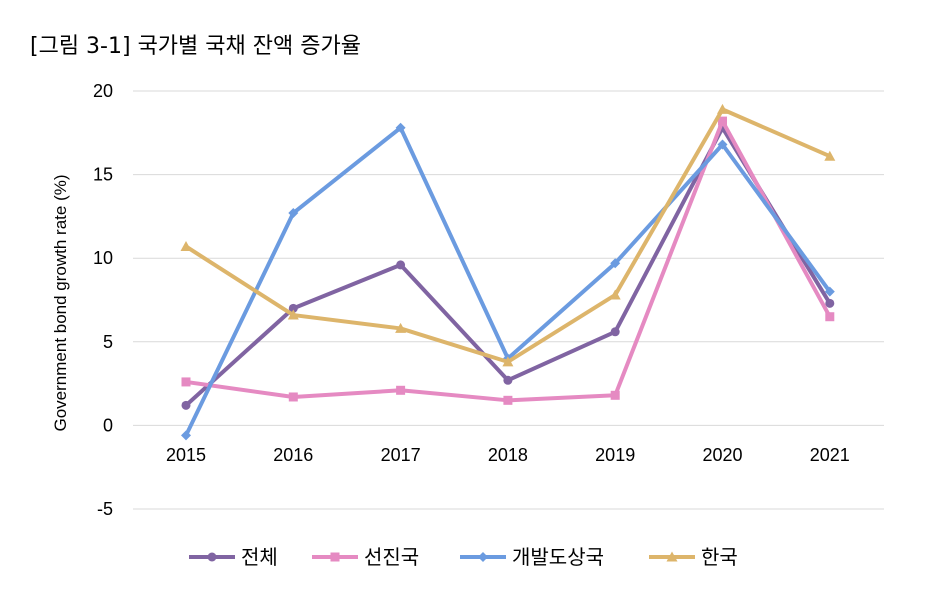 The height and width of the screenshot is (609, 951). I want to click on chart-title: [그림 3-1] 국가별 국채 잔액 증가율, so click(195, 46).